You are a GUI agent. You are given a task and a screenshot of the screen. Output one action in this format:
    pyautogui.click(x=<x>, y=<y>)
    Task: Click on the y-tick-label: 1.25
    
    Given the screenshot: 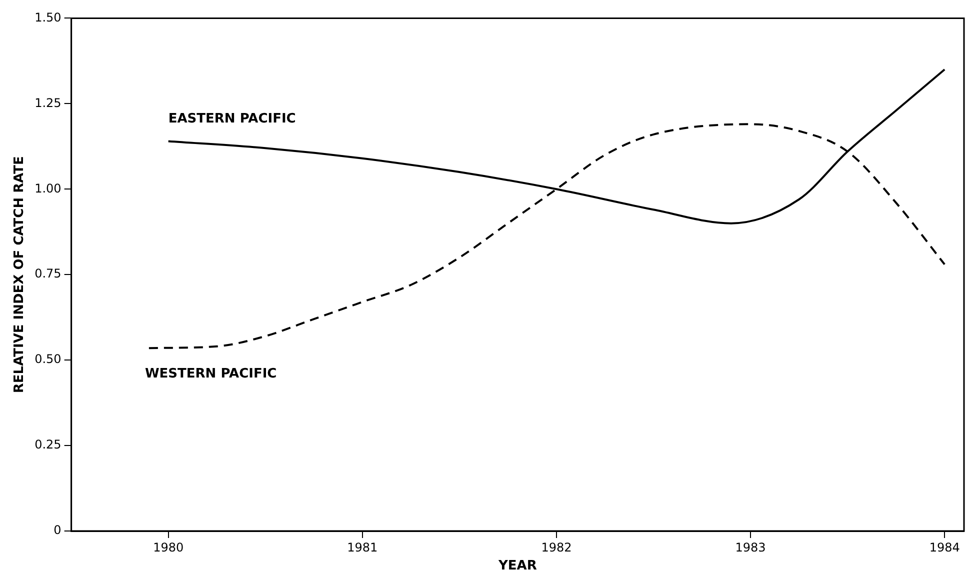 What is the action you would take?
    pyautogui.click(x=48, y=103)
    